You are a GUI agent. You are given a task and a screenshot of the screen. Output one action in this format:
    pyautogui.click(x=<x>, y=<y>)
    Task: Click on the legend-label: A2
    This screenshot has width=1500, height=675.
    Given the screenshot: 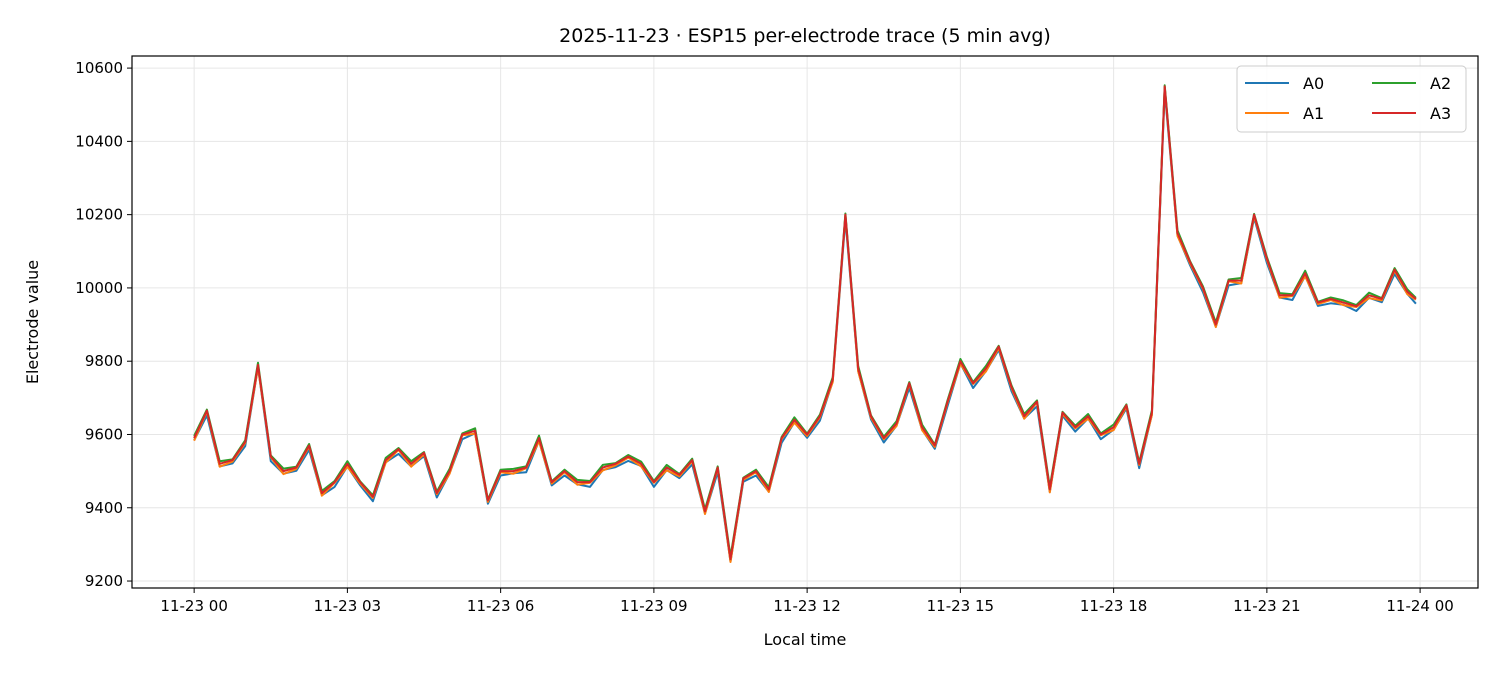 What is the action you would take?
    pyautogui.click(x=1440, y=83)
    